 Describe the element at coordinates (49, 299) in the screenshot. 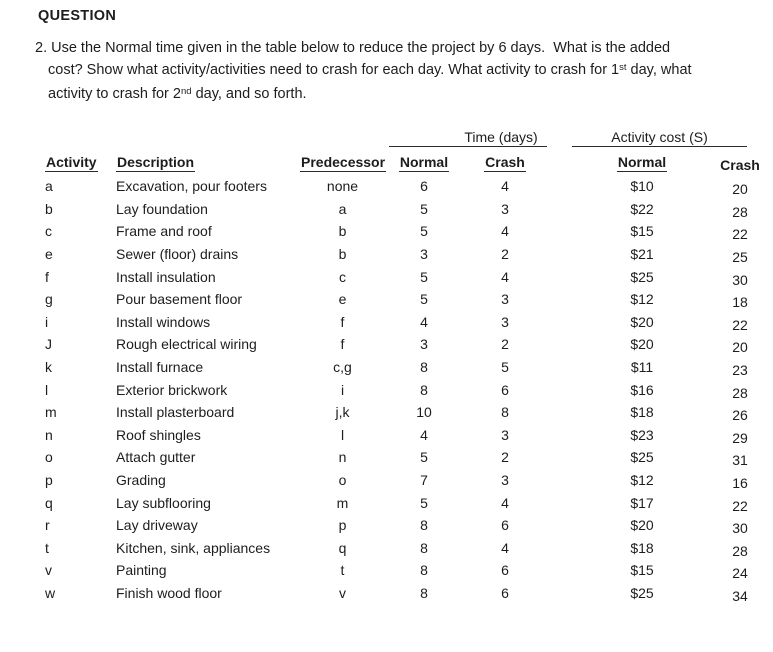

I see `cell-activity: g` at that location.